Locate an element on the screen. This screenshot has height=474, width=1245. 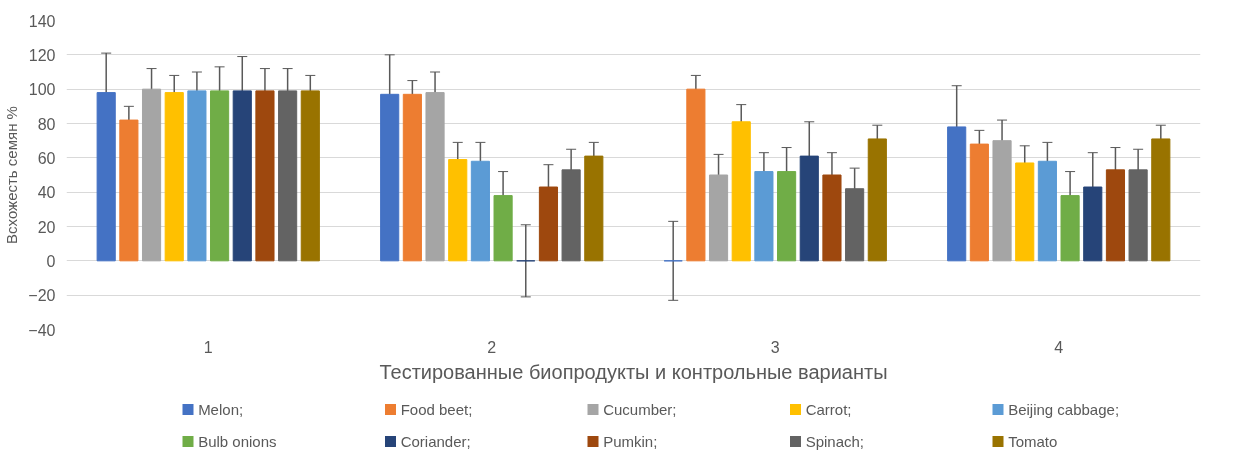
legend-label: Tomato is located at coordinates (1033, 441).